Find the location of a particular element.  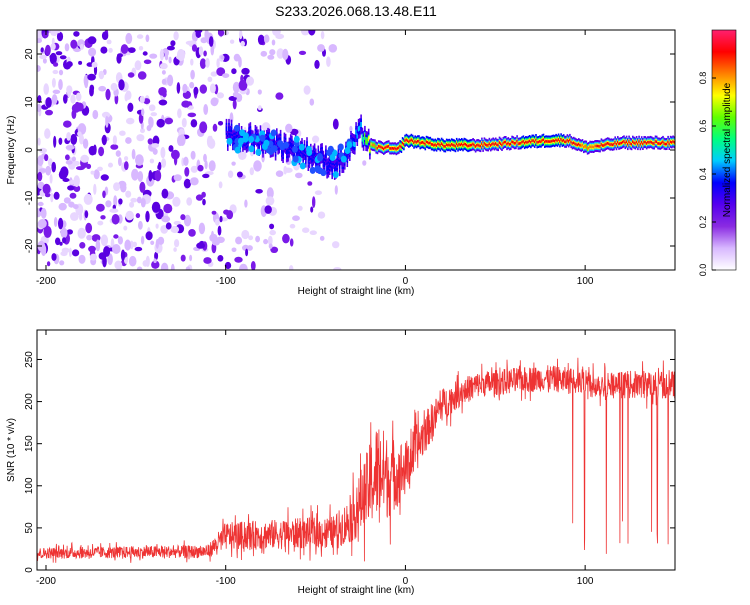

snr-y-tick-label: 250 is located at coordinates (29, 359).